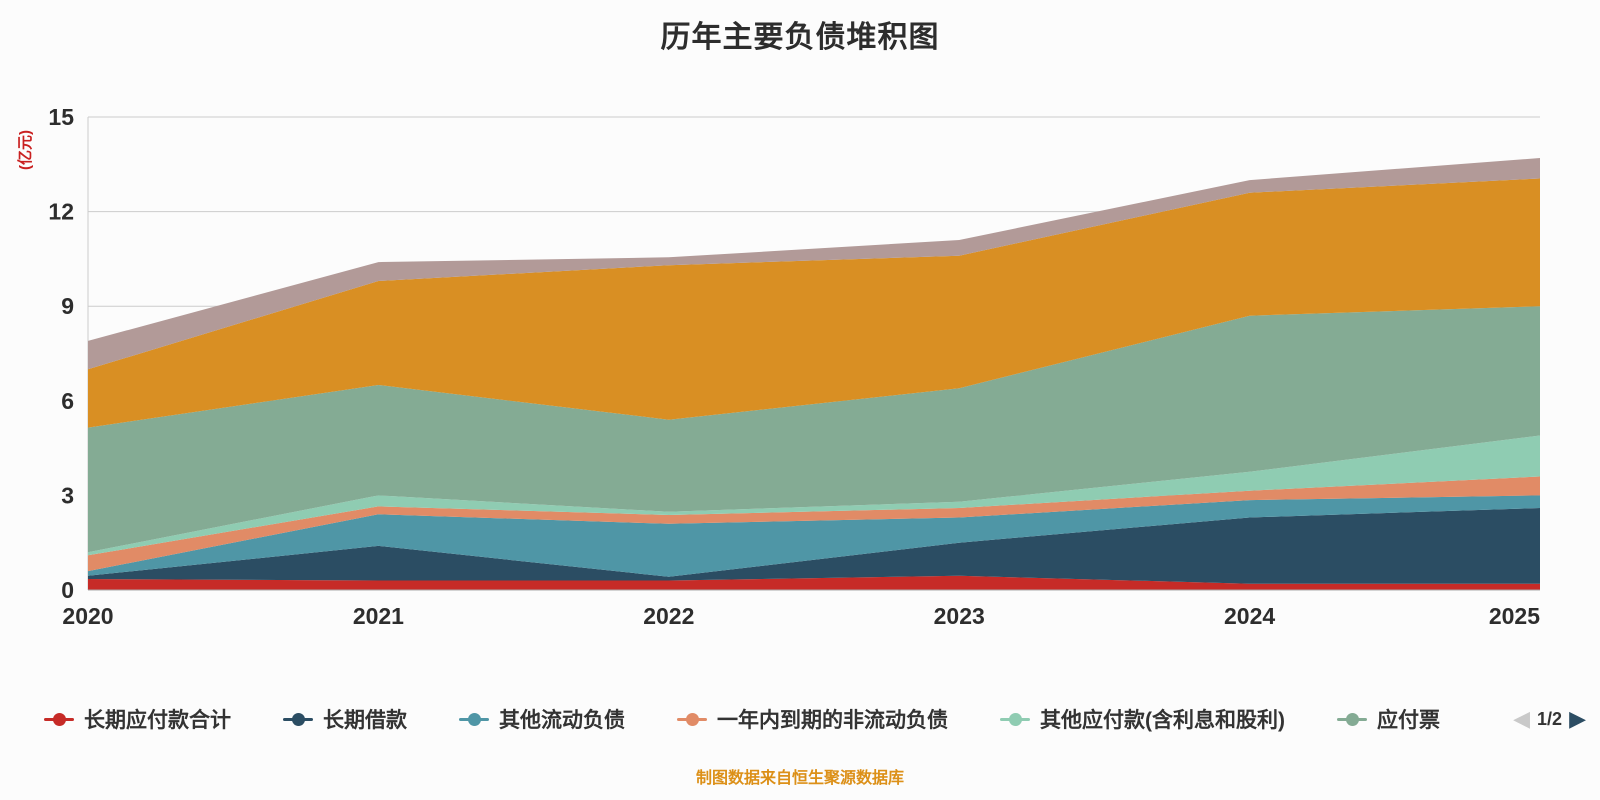 This screenshot has height=800, width=1600. I want to click on y-tick-label: 6, so click(67, 401).